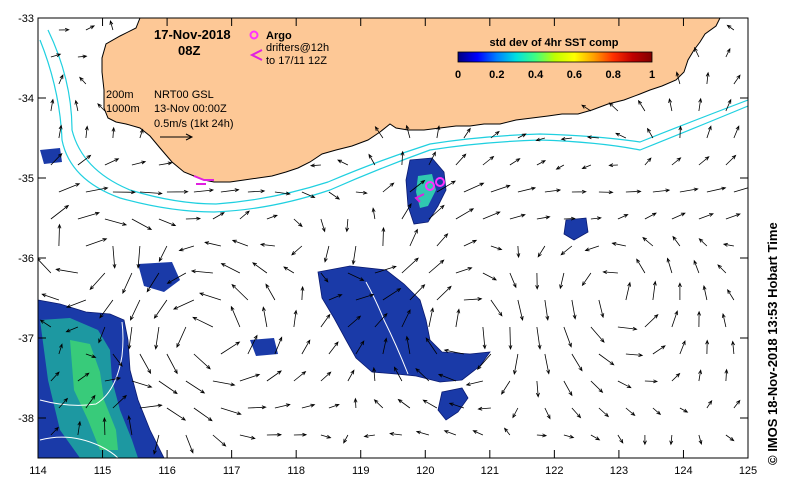 The width and height of the screenshot is (790, 492). I want to click on y-tick-label: -34, so click(26, 99).